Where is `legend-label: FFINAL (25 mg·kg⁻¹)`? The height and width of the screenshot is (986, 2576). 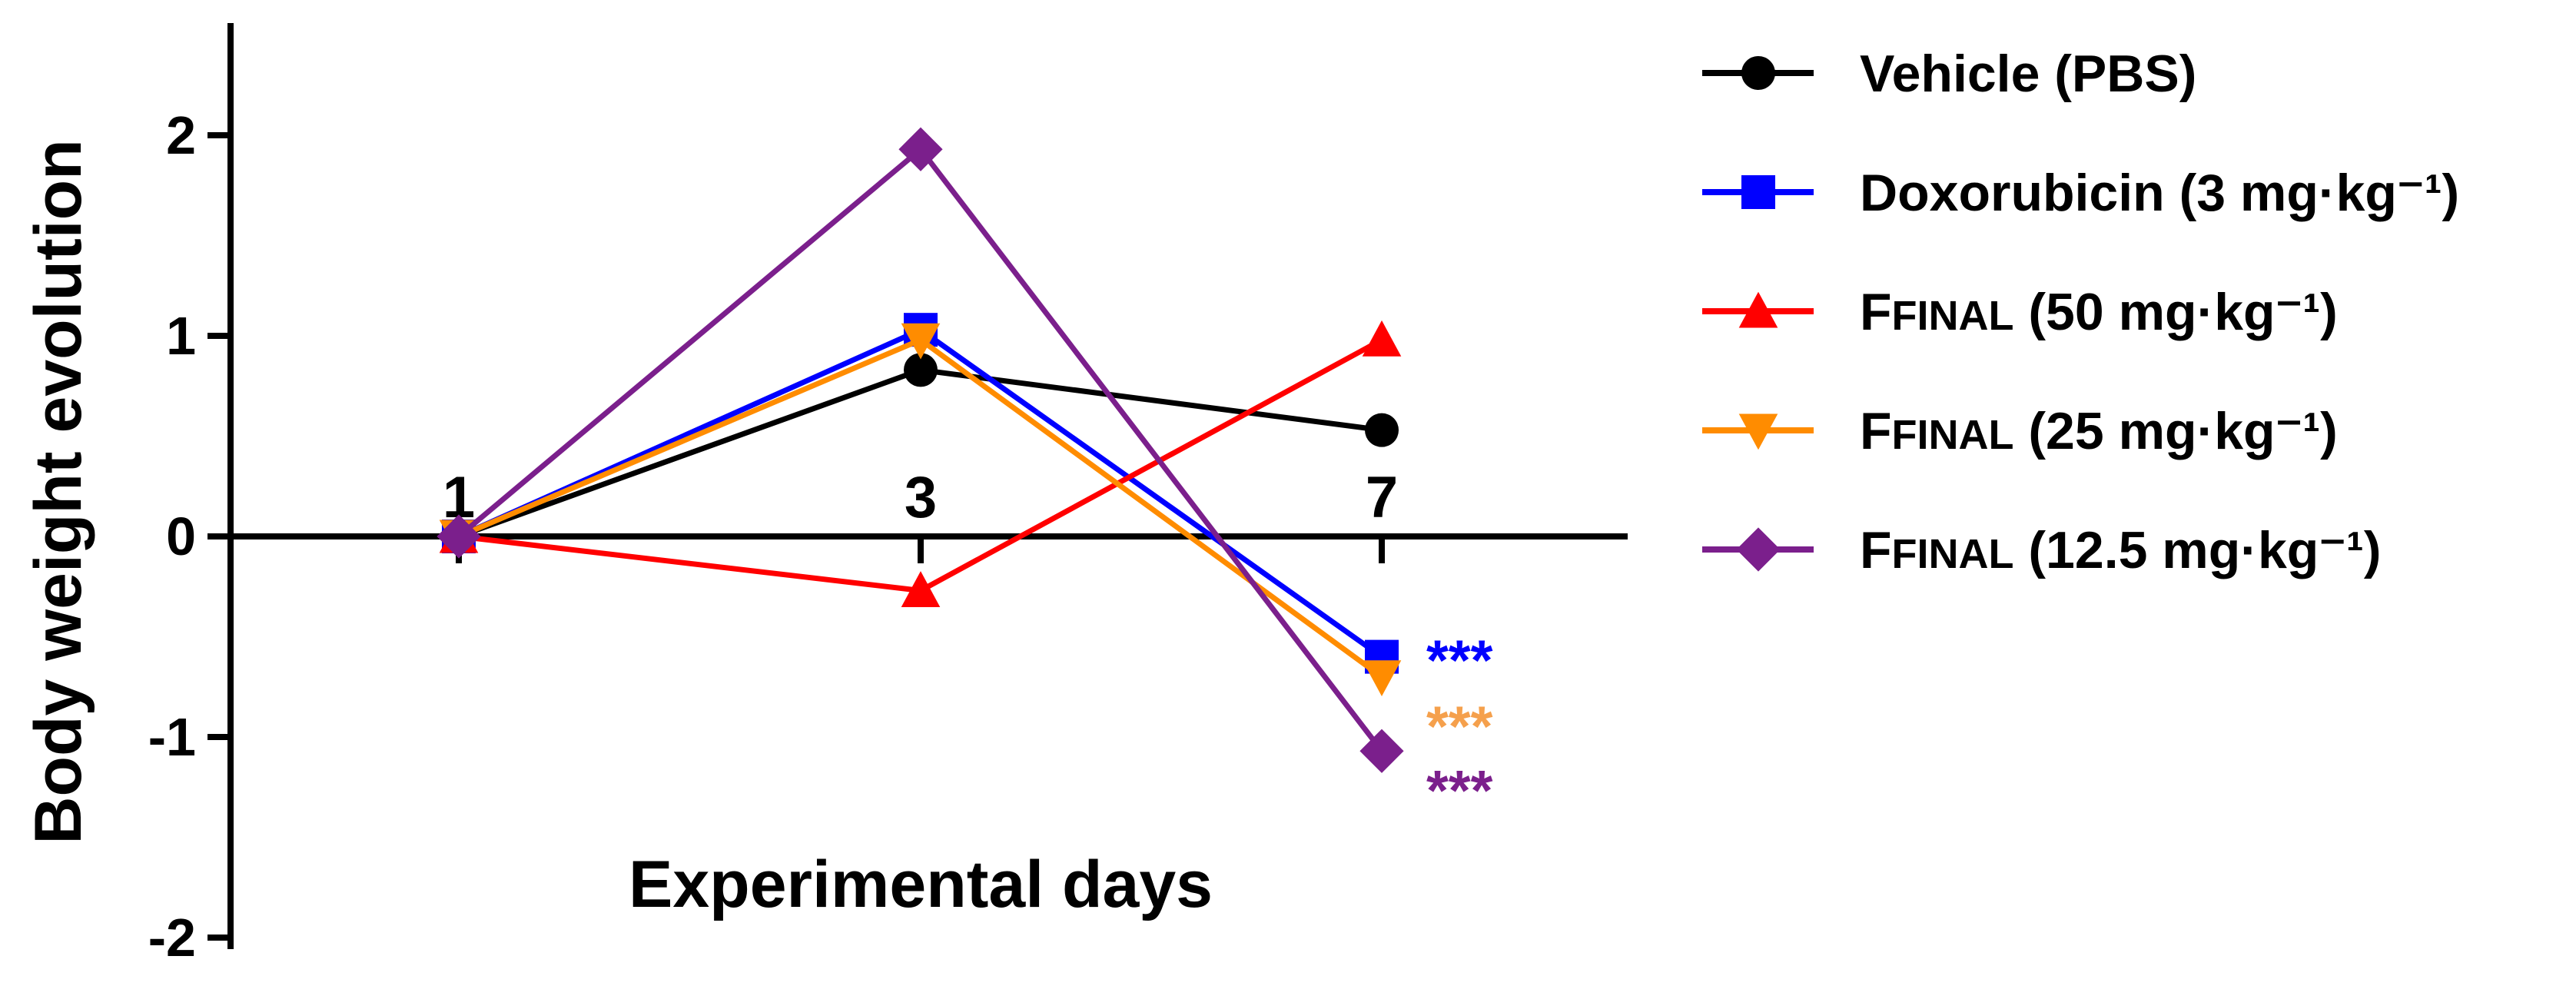 legend-label: FFINAL (25 mg·kg⁻¹) is located at coordinates (2099, 431).